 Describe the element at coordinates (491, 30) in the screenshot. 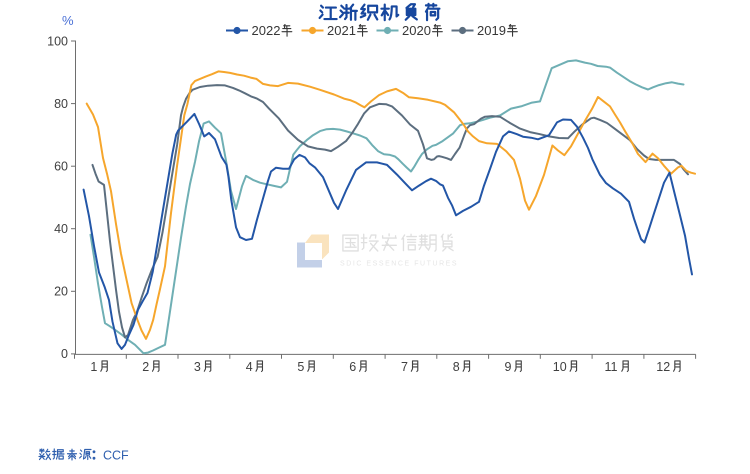

I see `svg-text: 2019` at that location.